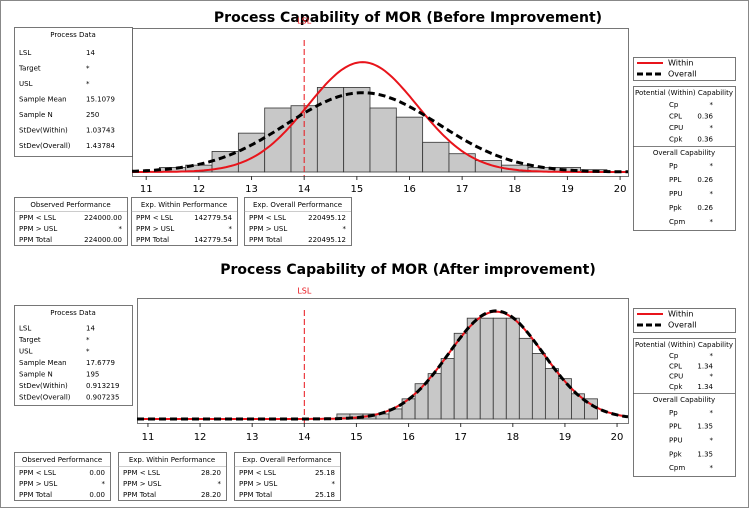 This screenshot has height=508, width=749. What do you see at coordinates (676, 139) in the screenshot?
I see `table-label: Cpk` at bounding box center [676, 139].